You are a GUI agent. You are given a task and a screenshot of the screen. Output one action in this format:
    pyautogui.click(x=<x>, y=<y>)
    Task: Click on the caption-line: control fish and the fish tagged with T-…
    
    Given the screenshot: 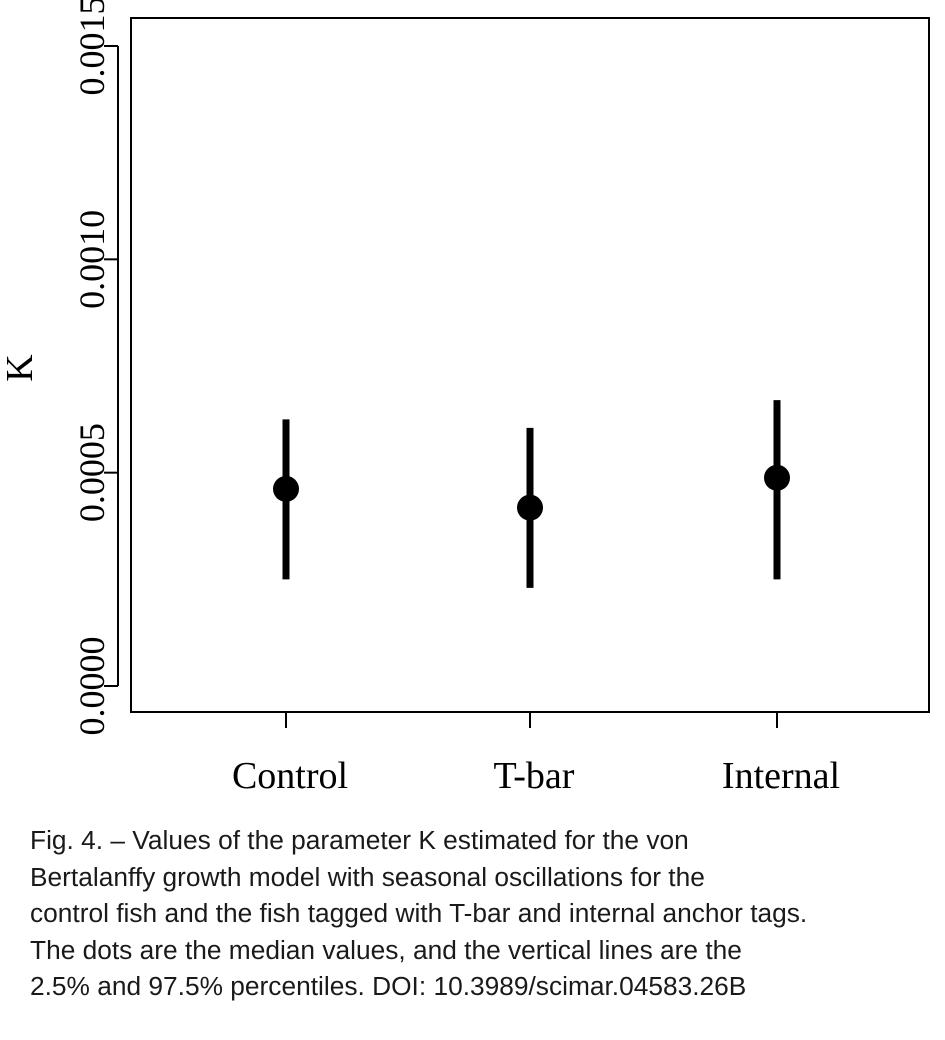 What is the action you would take?
    pyautogui.click(x=419, y=913)
    